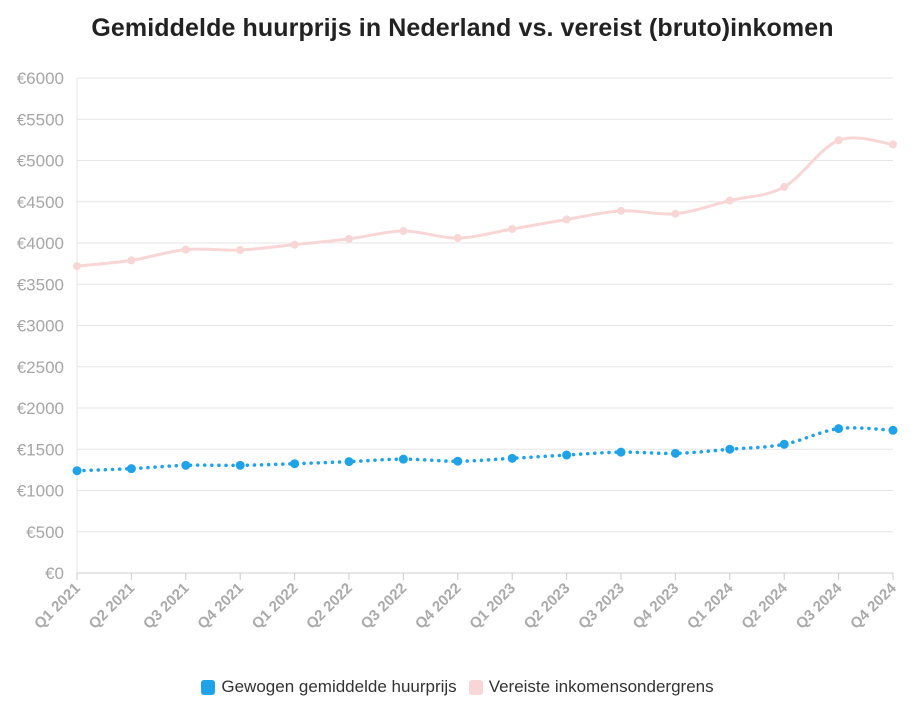  I want to click on x-tick-label: Q3 2023, so click(601, 606).